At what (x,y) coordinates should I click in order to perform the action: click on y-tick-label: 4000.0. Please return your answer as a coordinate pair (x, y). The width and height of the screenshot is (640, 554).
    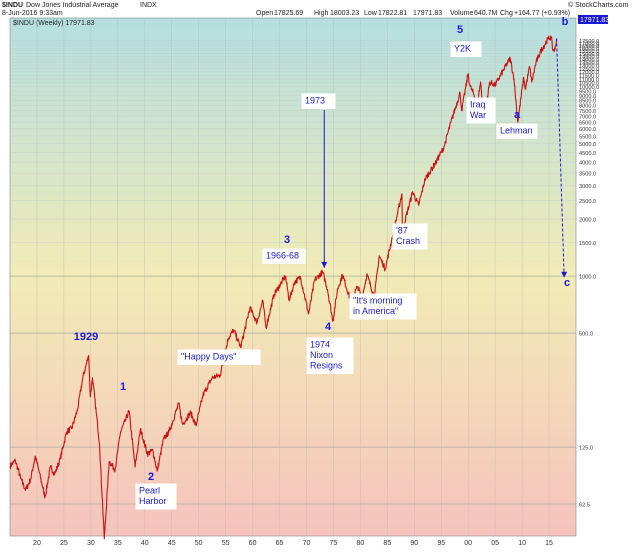
    Looking at the image, I should click on (587, 163).